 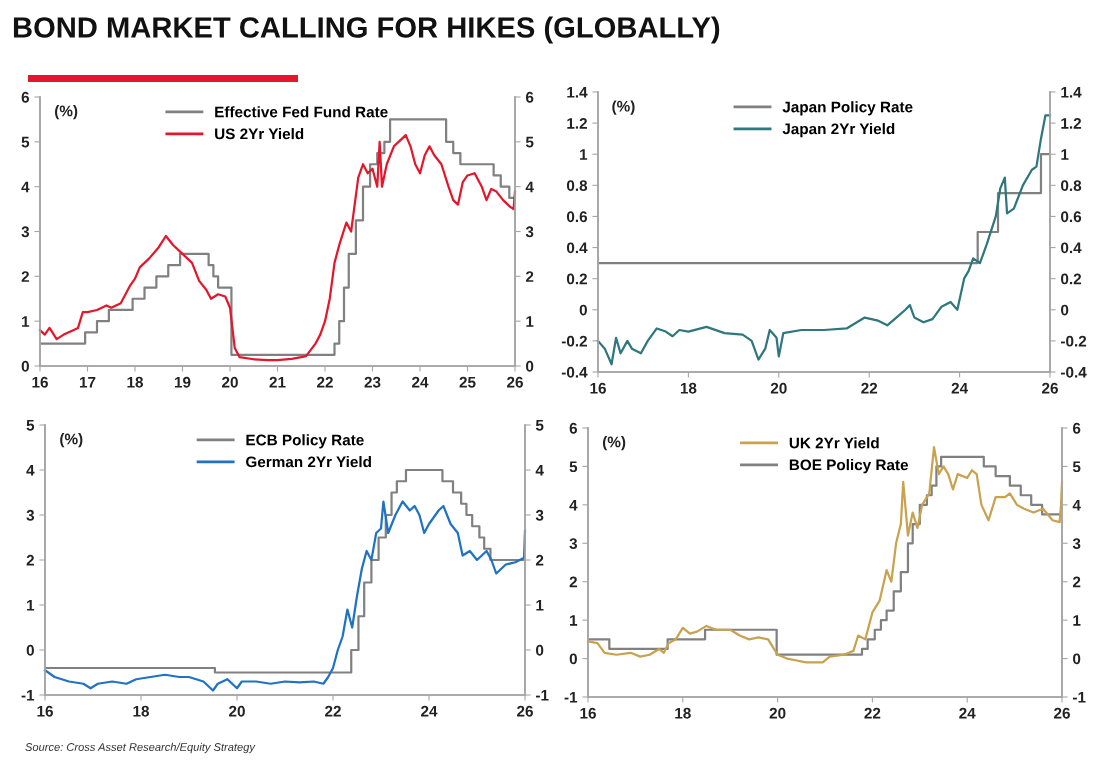 I want to click on y2-tick-label: -0.4, so click(x=1074, y=372).